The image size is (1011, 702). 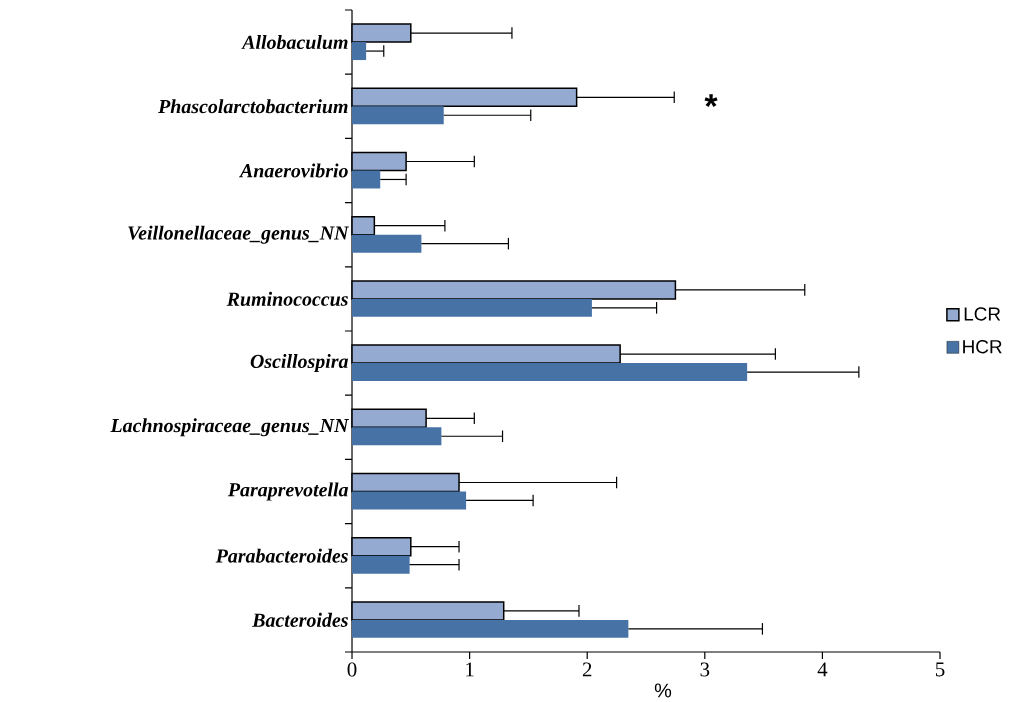 I want to click on y-tick-label: Oscillospira, so click(x=299, y=363).